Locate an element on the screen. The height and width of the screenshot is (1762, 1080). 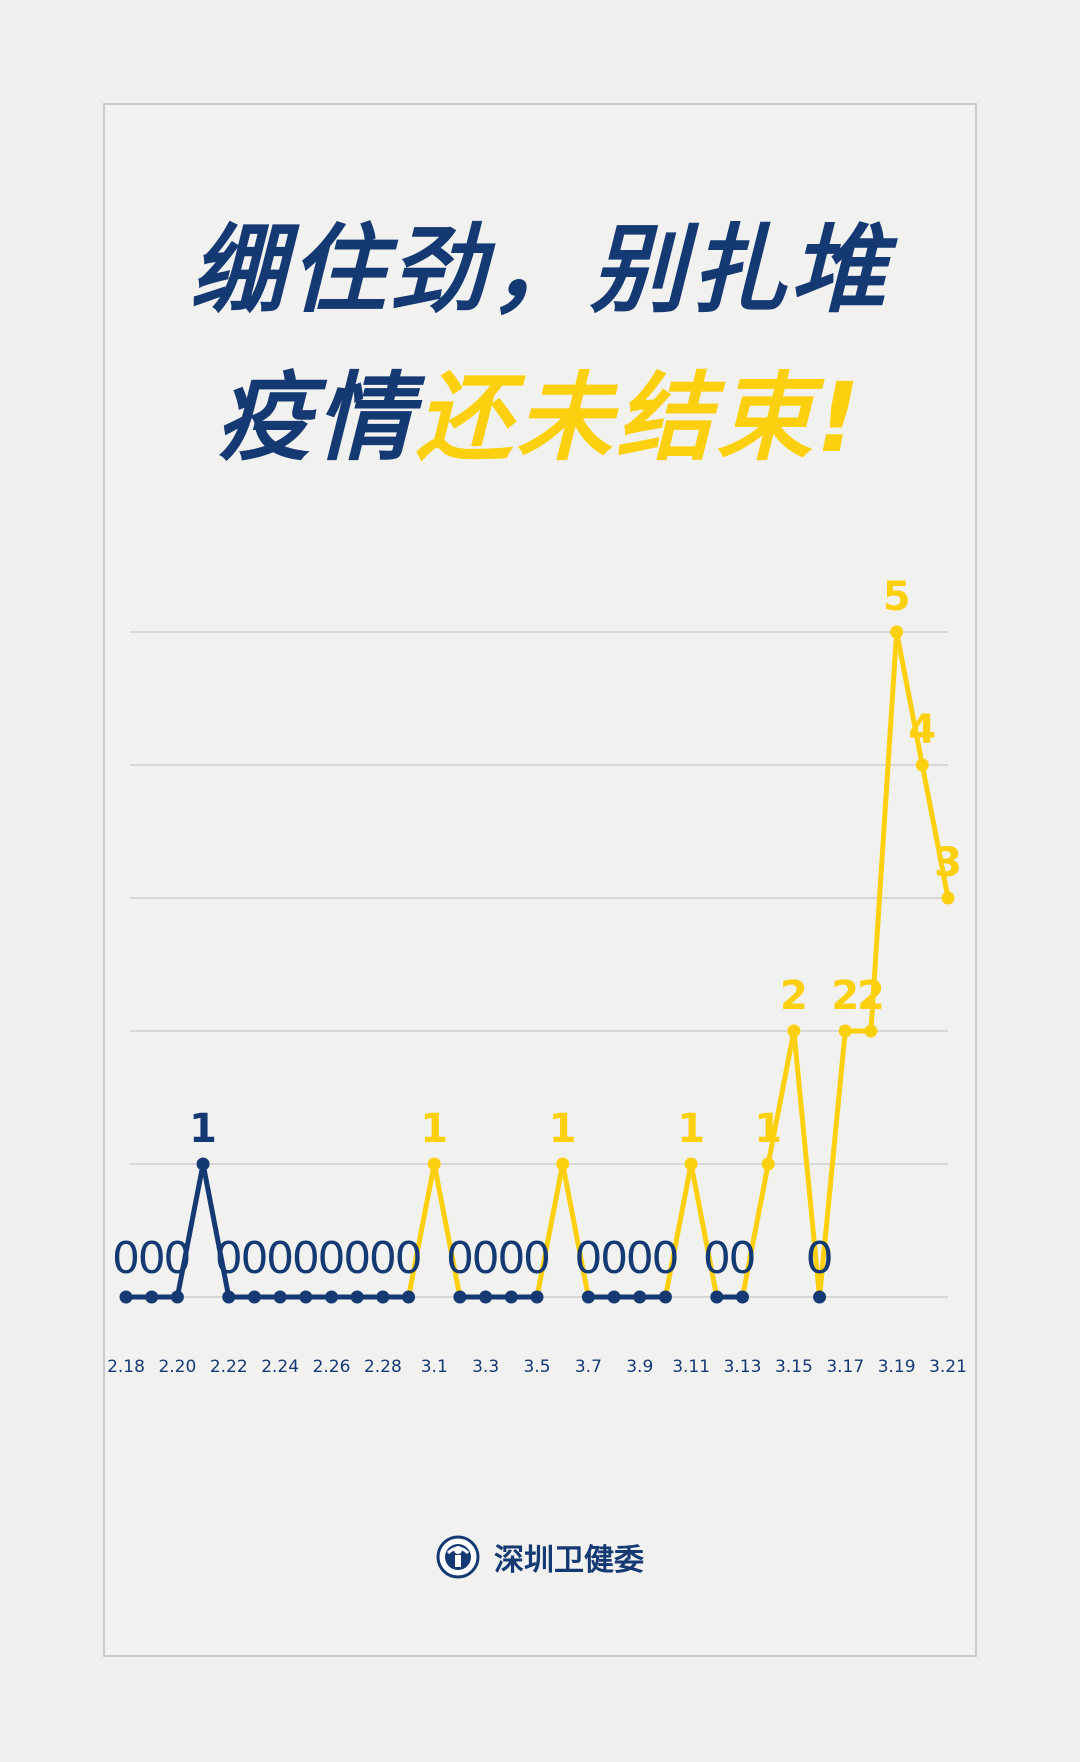
data-label: 5 is located at coordinates (897, 597).